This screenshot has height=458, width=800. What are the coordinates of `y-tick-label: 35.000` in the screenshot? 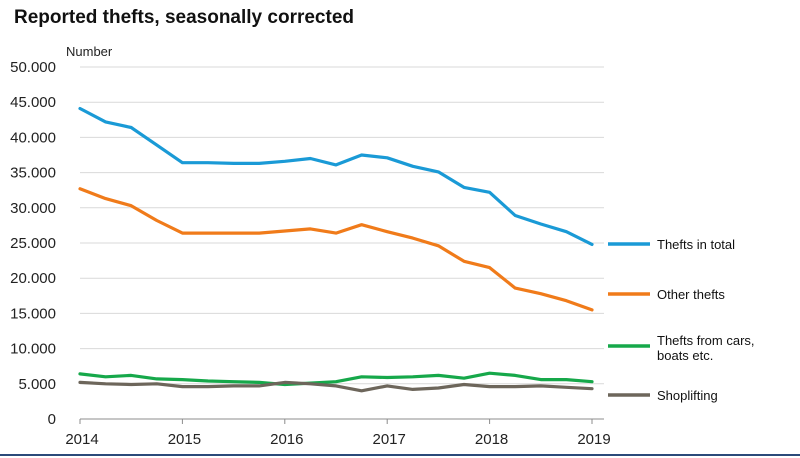 It's located at (33, 173).